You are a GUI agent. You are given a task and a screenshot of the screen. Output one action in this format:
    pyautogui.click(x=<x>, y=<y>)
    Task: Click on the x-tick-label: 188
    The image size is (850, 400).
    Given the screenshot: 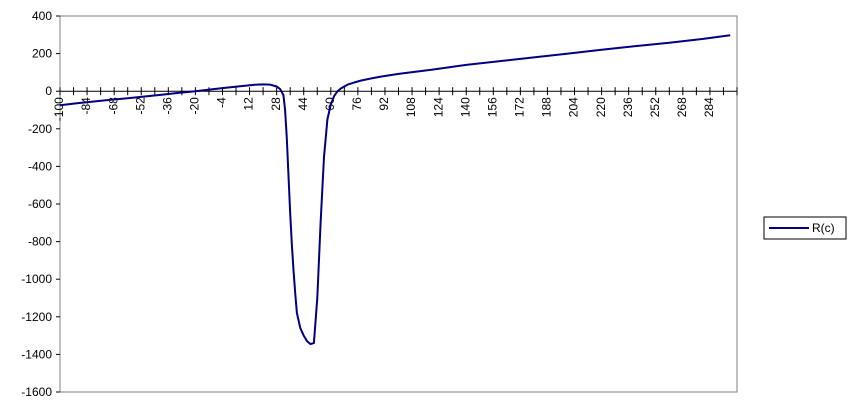 What is the action you would take?
    pyautogui.click(x=547, y=107)
    